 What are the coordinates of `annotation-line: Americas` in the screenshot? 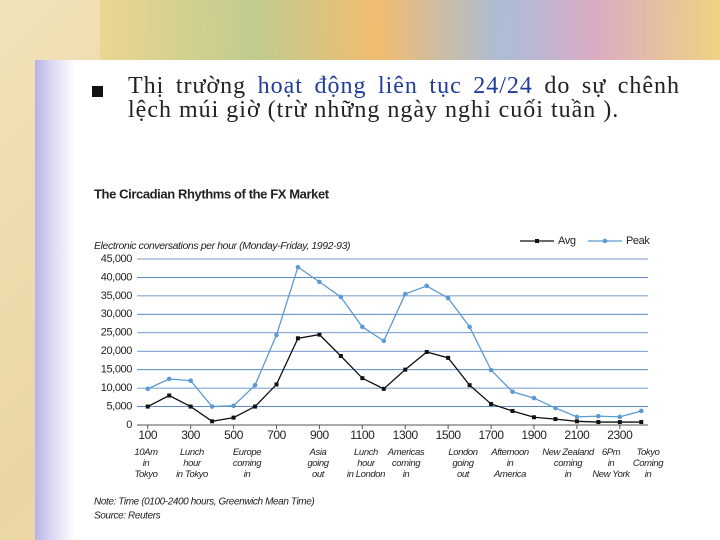 It's located at (406, 452).